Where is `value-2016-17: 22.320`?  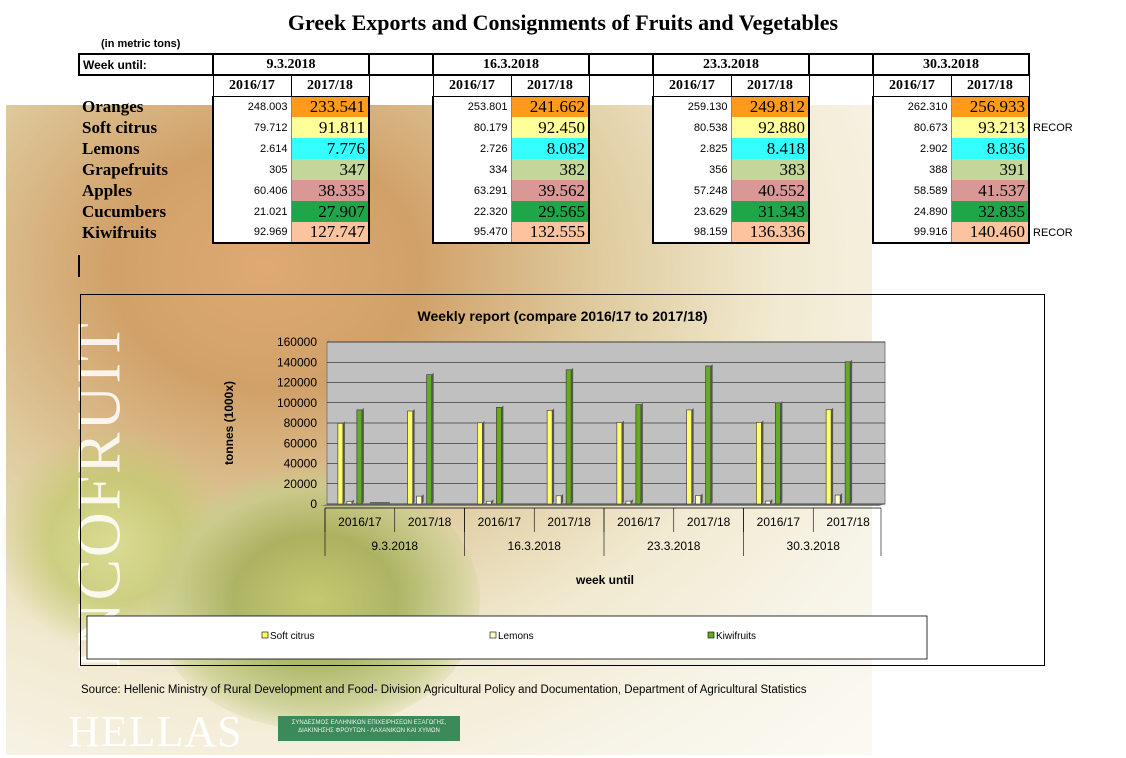
value-2016-17: 22.320 is located at coordinates (471, 211).